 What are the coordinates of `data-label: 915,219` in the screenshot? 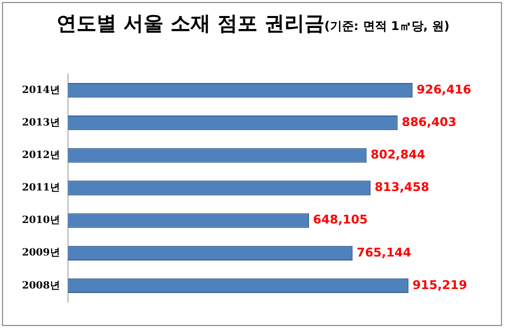 It's located at (440, 285).